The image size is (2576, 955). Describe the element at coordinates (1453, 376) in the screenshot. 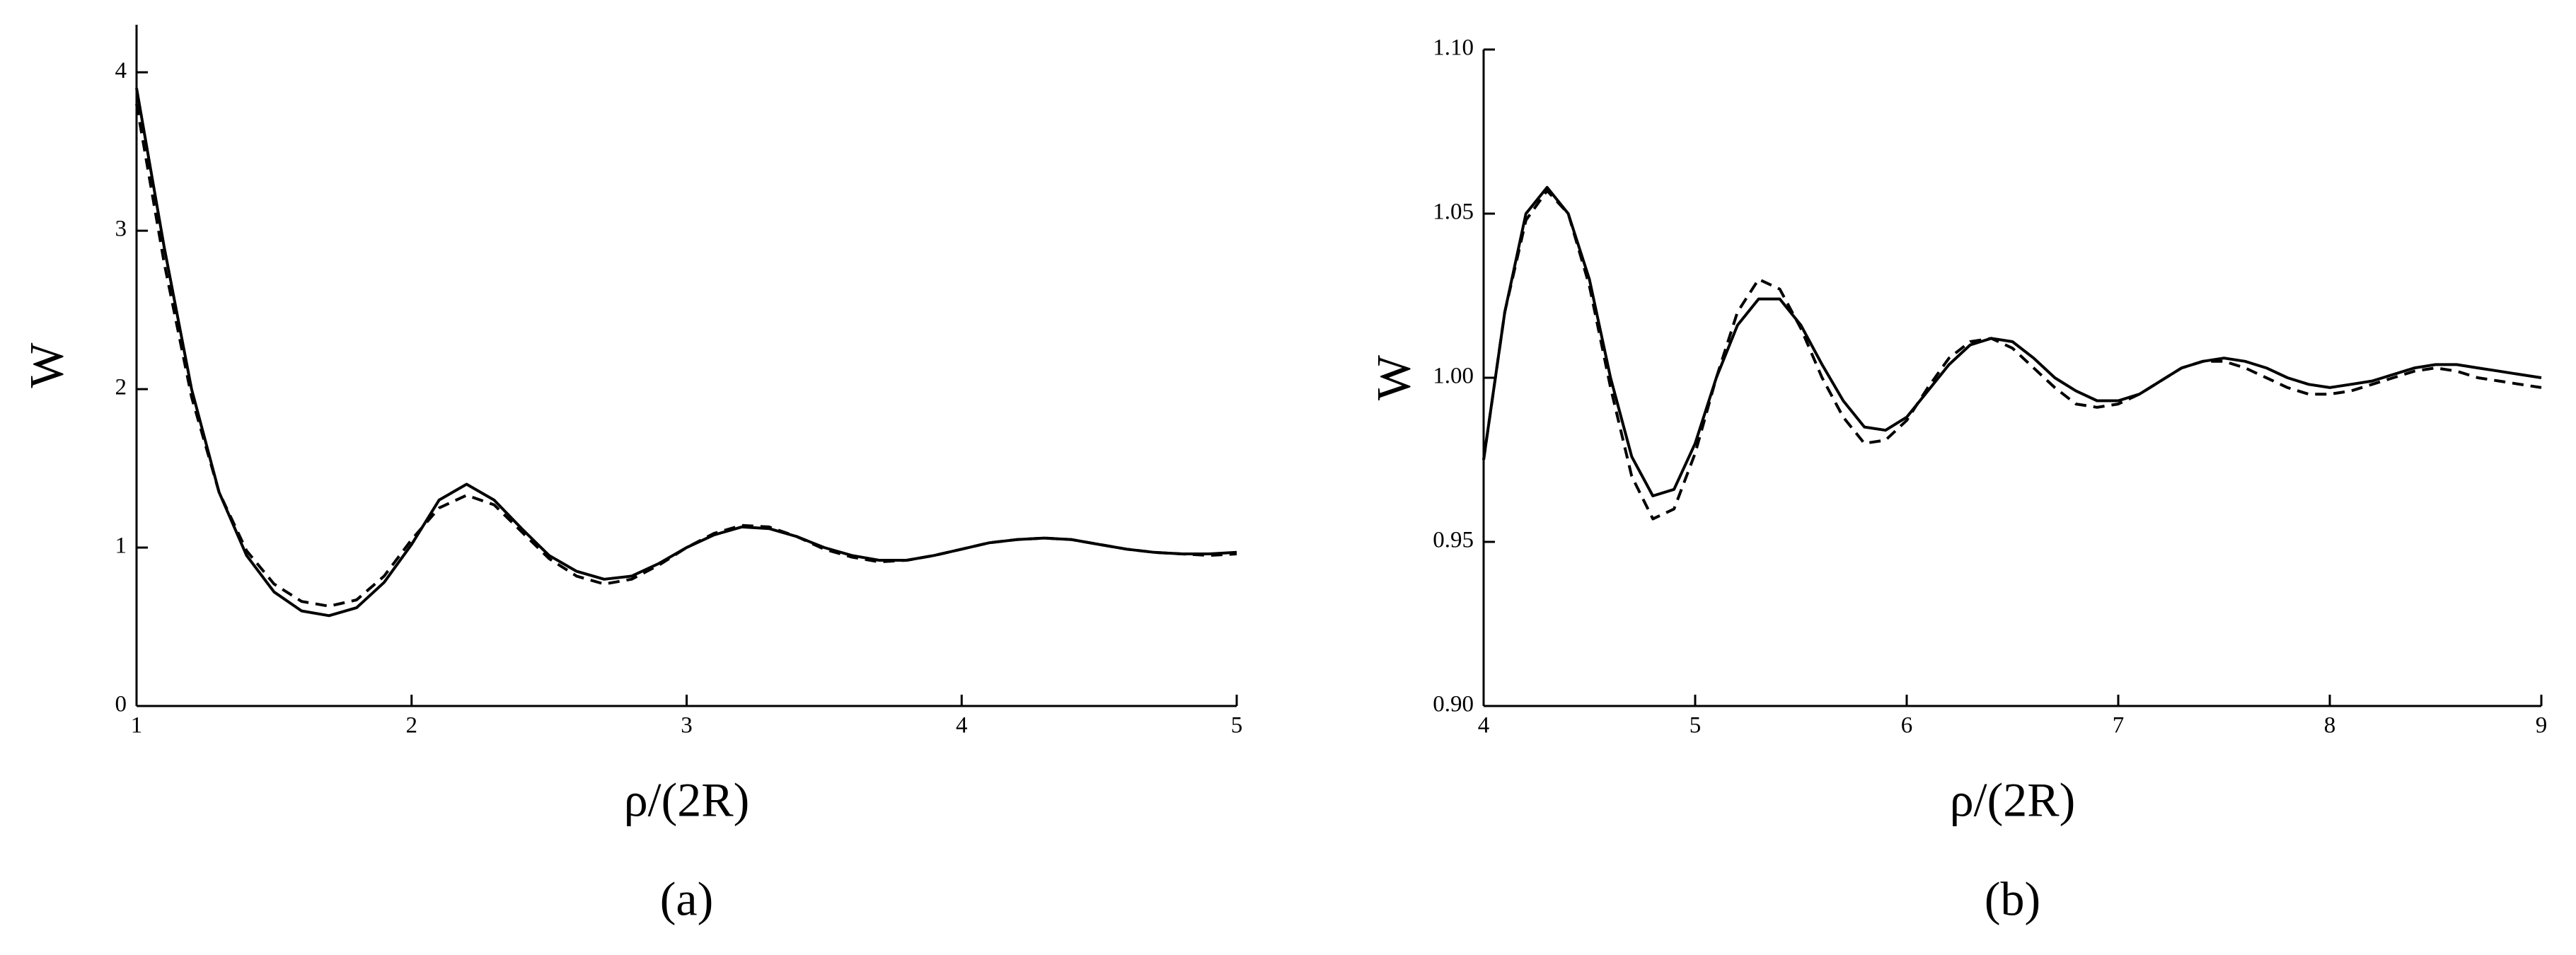

I see `y-tick-label: 1.00` at that location.